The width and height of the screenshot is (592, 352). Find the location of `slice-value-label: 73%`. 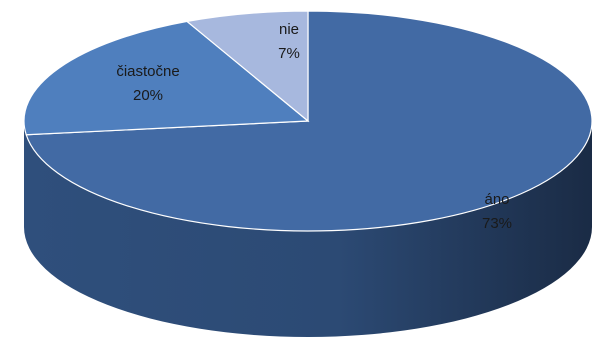

slice-value-label: 73% is located at coordinates (497, 223).